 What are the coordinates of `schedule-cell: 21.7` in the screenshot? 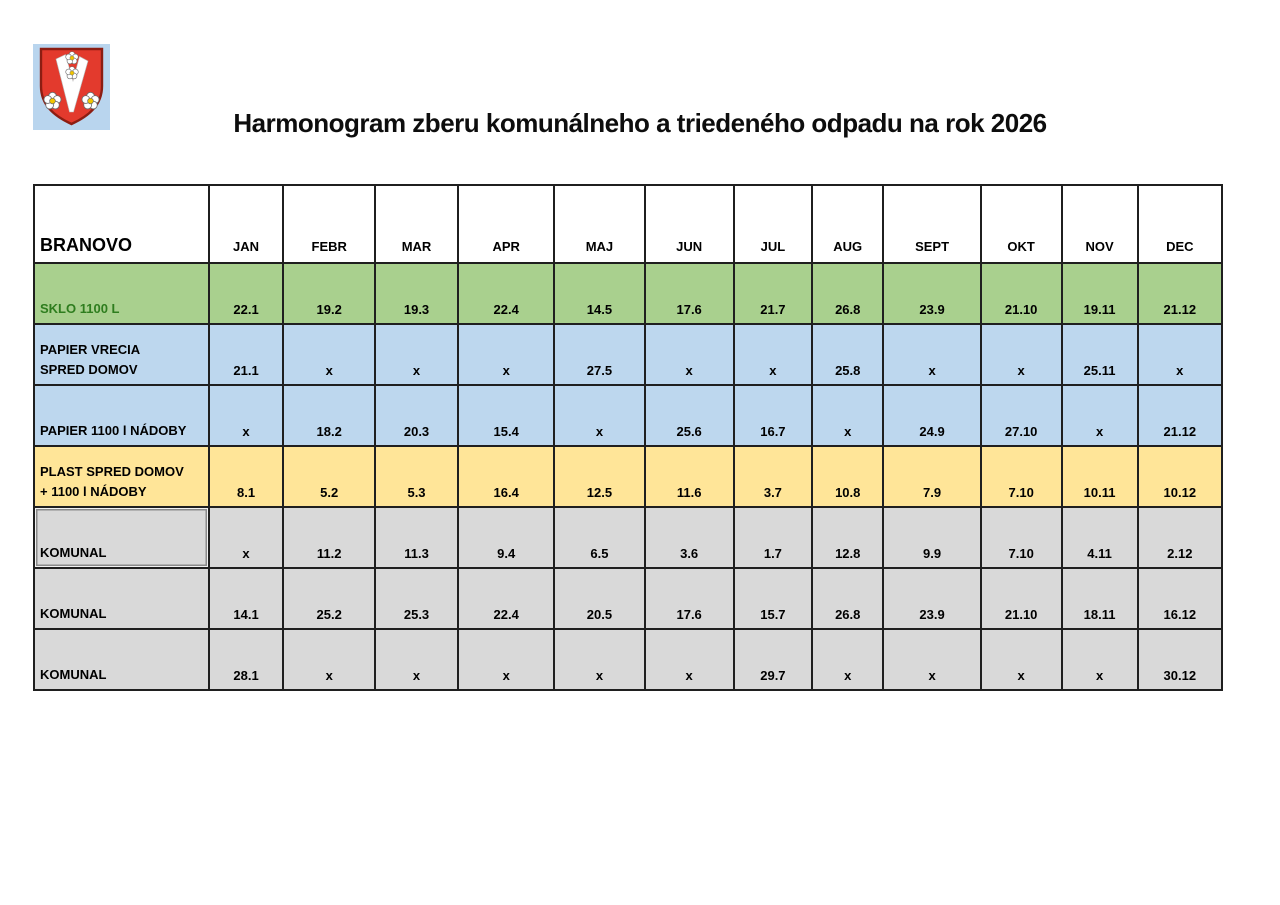 It's located at (773, 293).